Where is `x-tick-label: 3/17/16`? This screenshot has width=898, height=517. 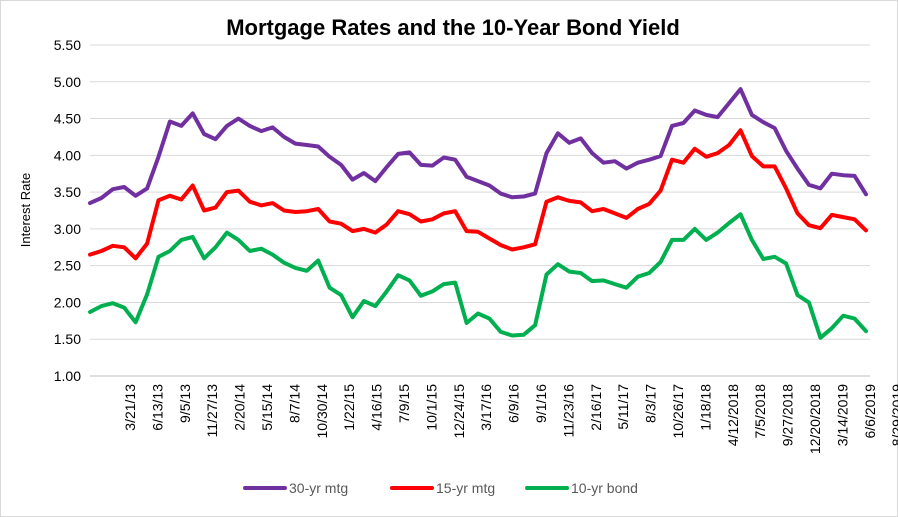
x-tick-label: 3/17/16 is located at coordinates (486, 407).